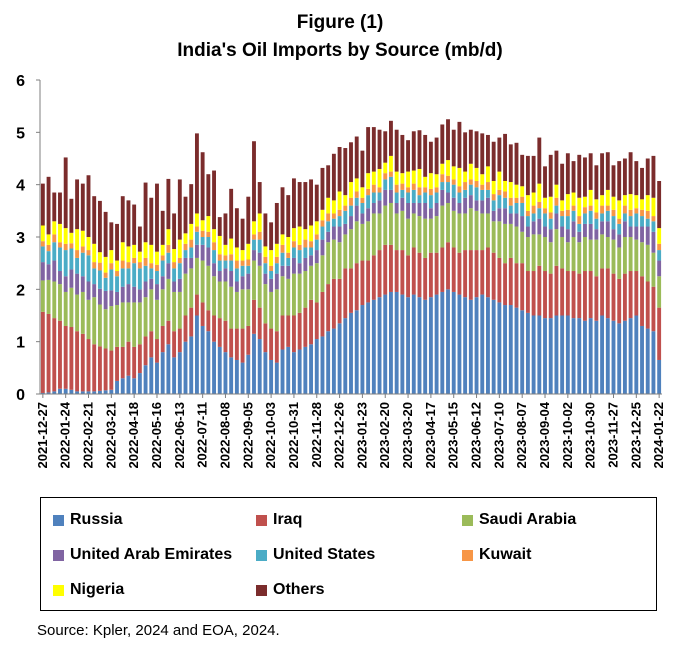 This screenshot has width=680, height=653. What do you see at coordinates (202, 435) in the screenshot?
I see `x-tick-label-7: 2022-07-11` at bounding box center [202, 435].